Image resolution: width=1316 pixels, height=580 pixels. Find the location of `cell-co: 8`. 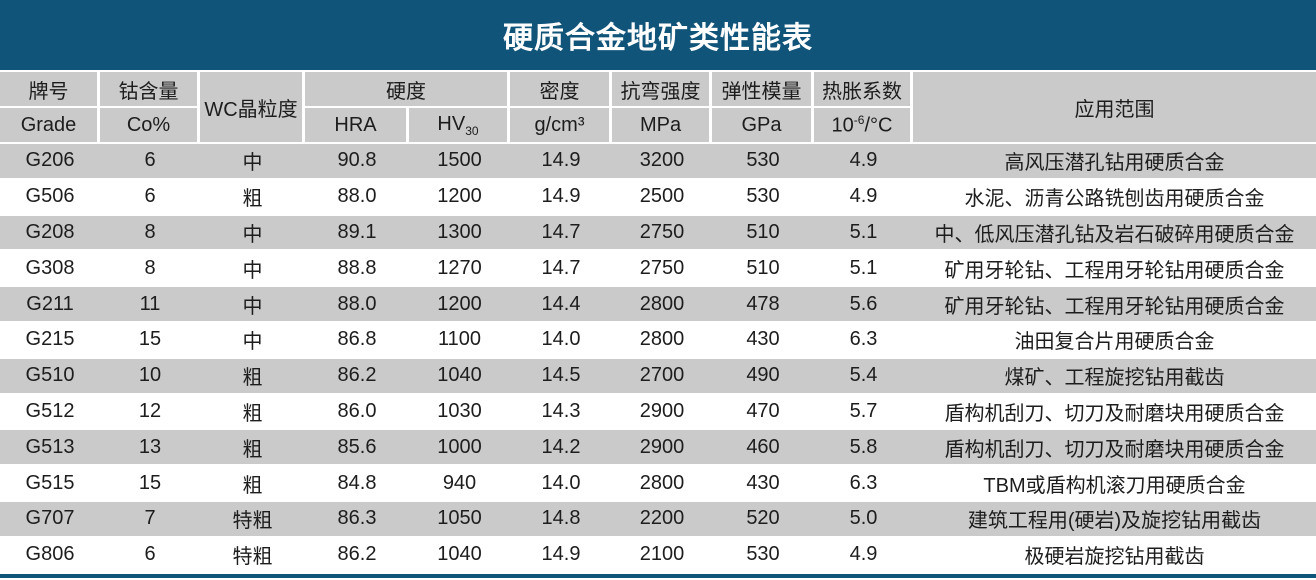

cell-co: 8 is located at coordinates (150, 269).